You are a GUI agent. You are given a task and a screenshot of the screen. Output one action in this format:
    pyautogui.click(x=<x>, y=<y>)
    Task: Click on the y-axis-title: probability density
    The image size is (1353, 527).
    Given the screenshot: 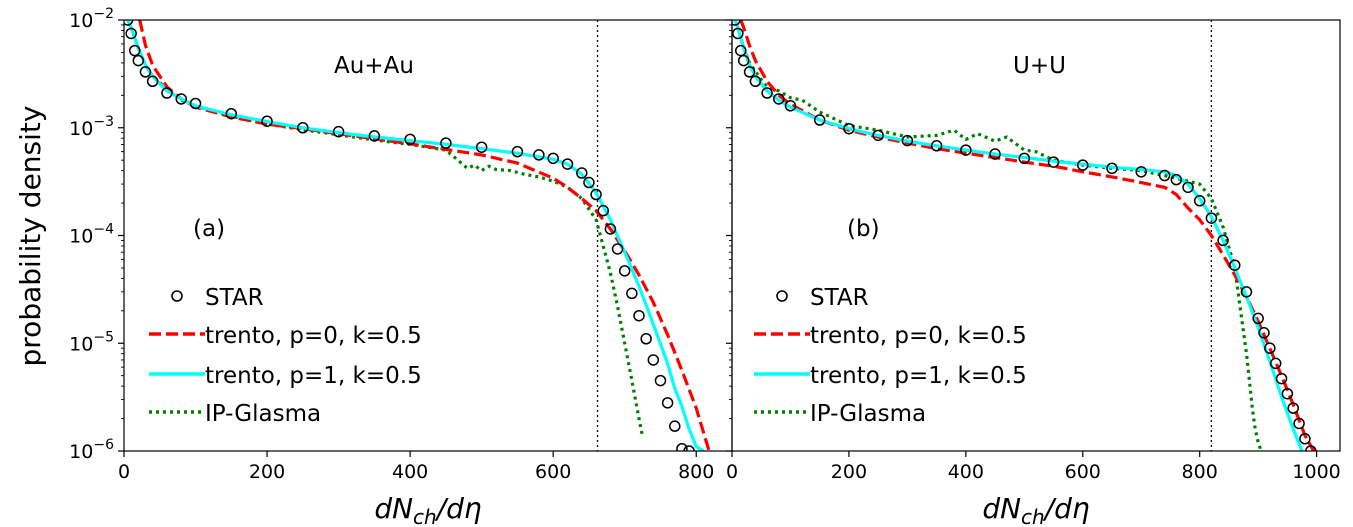 What is the action you would take?
    pyautogui.click(x=30, y=236)
    